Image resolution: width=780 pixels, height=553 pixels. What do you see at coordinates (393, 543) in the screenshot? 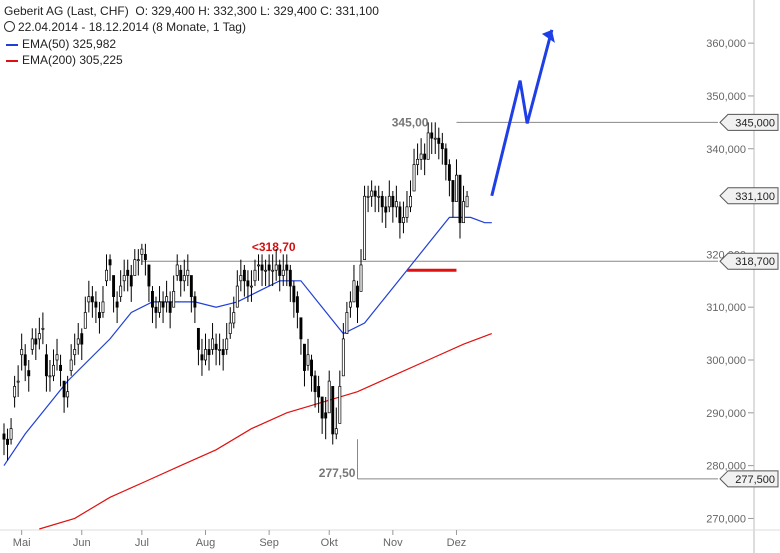
I see `x-tick-label: Nov` at bounding box center [393, 543].